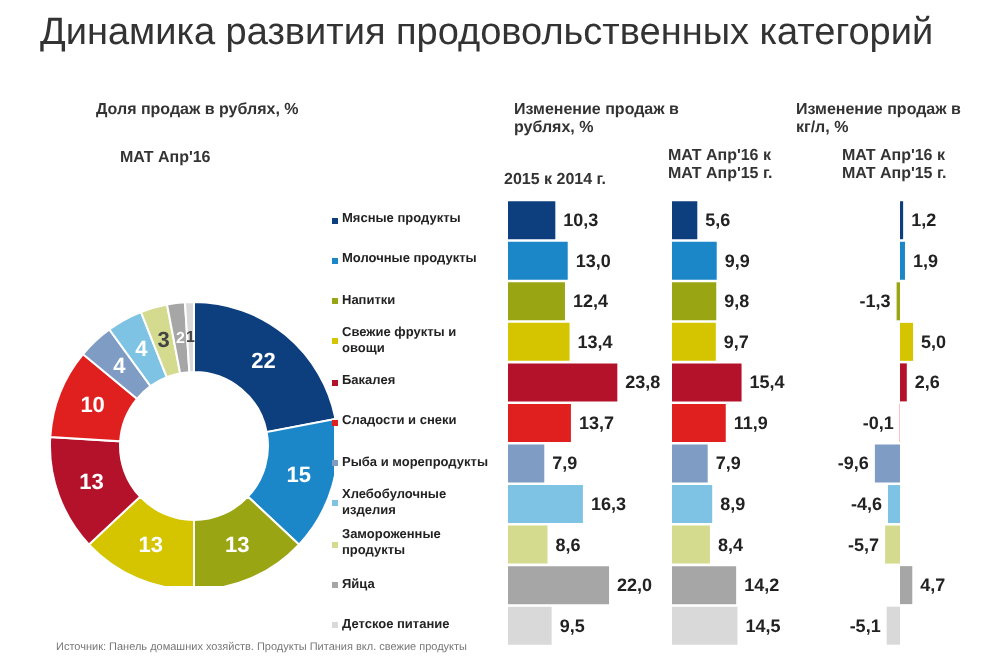 Image resolution: width=1008 pixels, height=662 pixels. I want to click on data-label: 5,6, so click(718, 220).